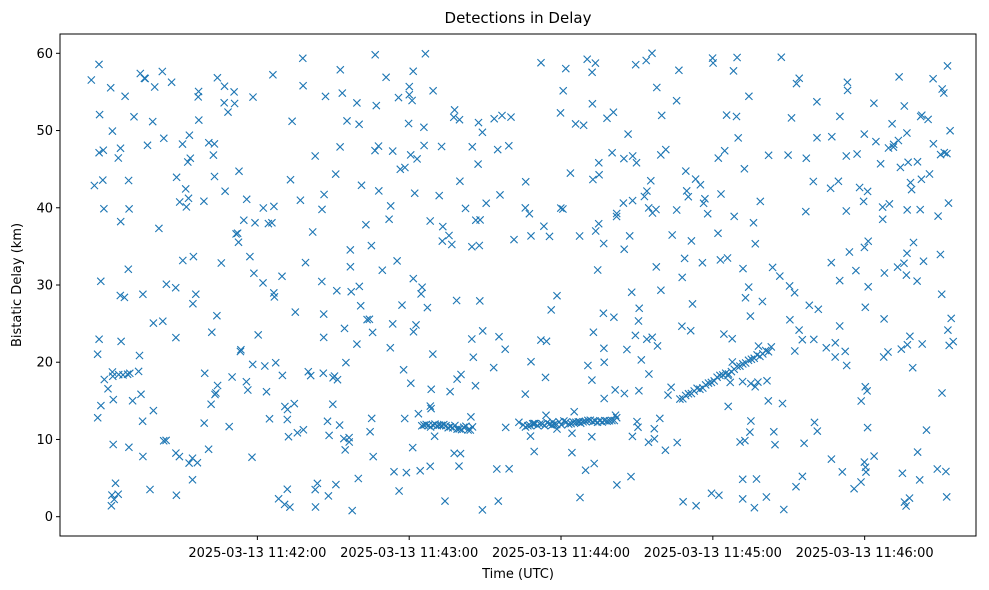 This screenshot has height=590, width=989. What do you see at coordinates (713, 553) in the screenshot?
I see `x-tick-label: 2025-03-13 11:45:00` at bounding box center [713, 553].